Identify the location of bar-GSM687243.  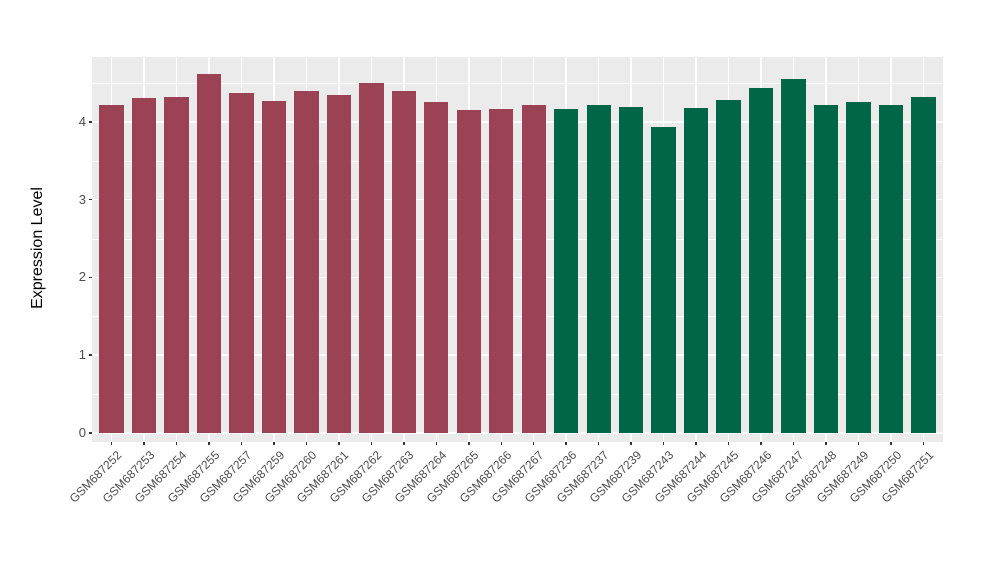
(663, 280).